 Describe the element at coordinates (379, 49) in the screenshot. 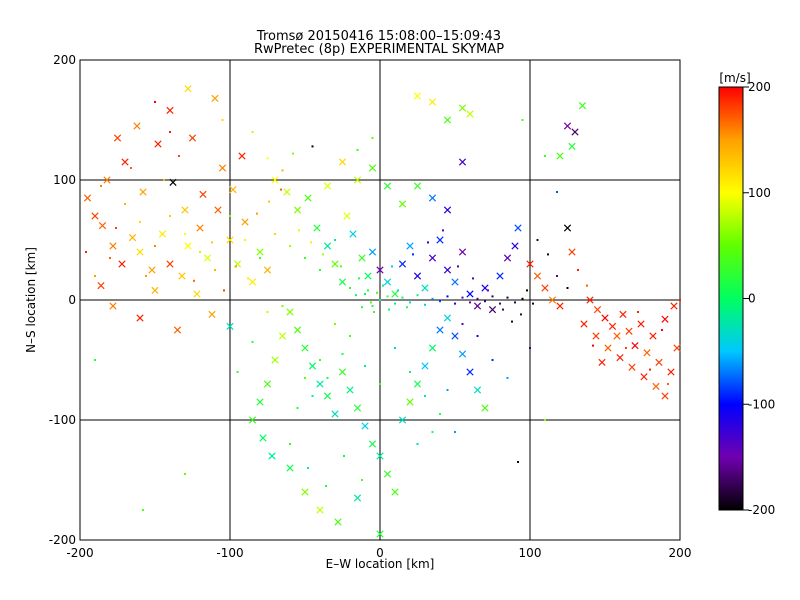

I see `chart-subtitle: RwPretec (8p) EXPERIMENTAL SKYMAP` at that location.